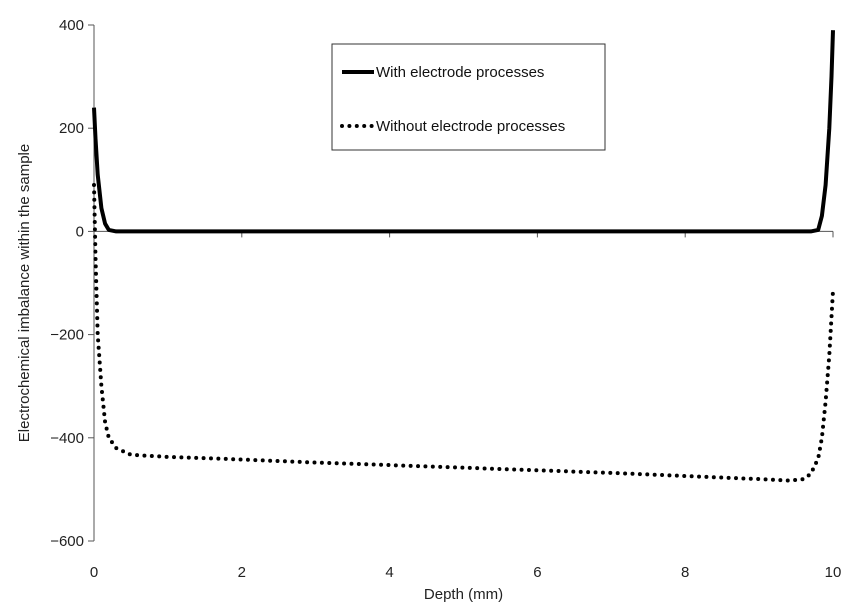  I want to click on x-axis-title: Depth (mm), so click(463, 594).